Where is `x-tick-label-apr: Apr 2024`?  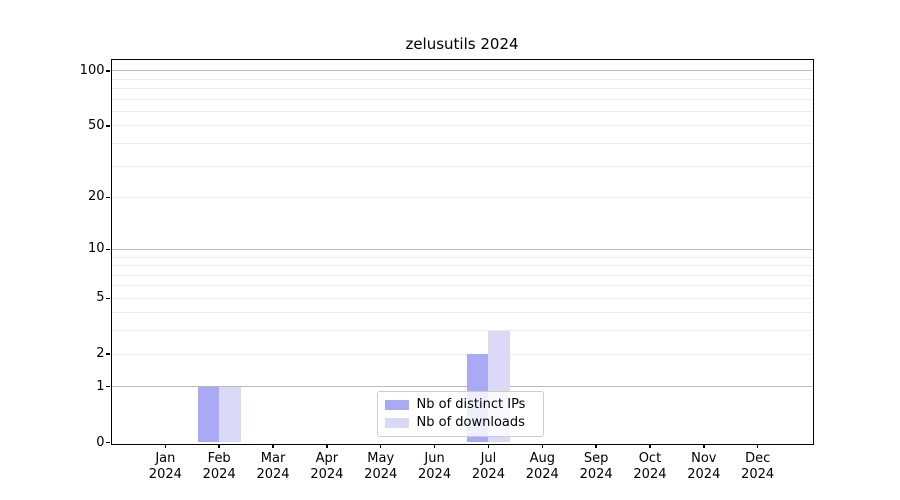 x-tick-label-apr: Apr 2024 is located at coordinates (327, 467).